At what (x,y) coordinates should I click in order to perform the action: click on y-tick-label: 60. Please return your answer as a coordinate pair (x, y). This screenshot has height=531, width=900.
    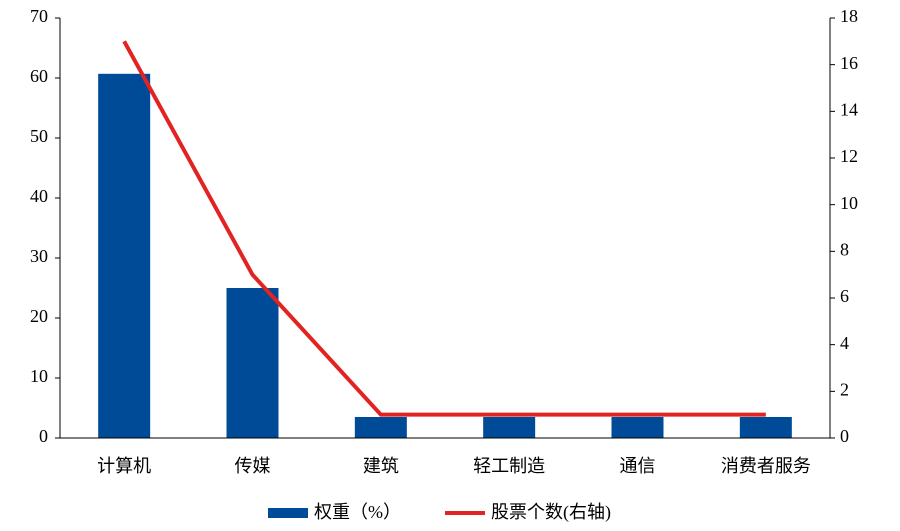
    Looking at the image, I should click on (39, 76).